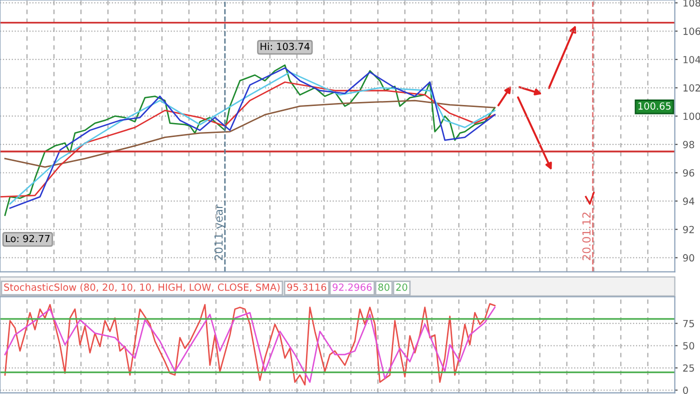 The image size is (700, 394). What do you see at coordinates (142, 287) in the screenshot?
I see `chart-title: StochasticSlow (80, 20, 10, 10, HIGH, LOW, CLOSE, SMA)` at bounding box center [142, 287].